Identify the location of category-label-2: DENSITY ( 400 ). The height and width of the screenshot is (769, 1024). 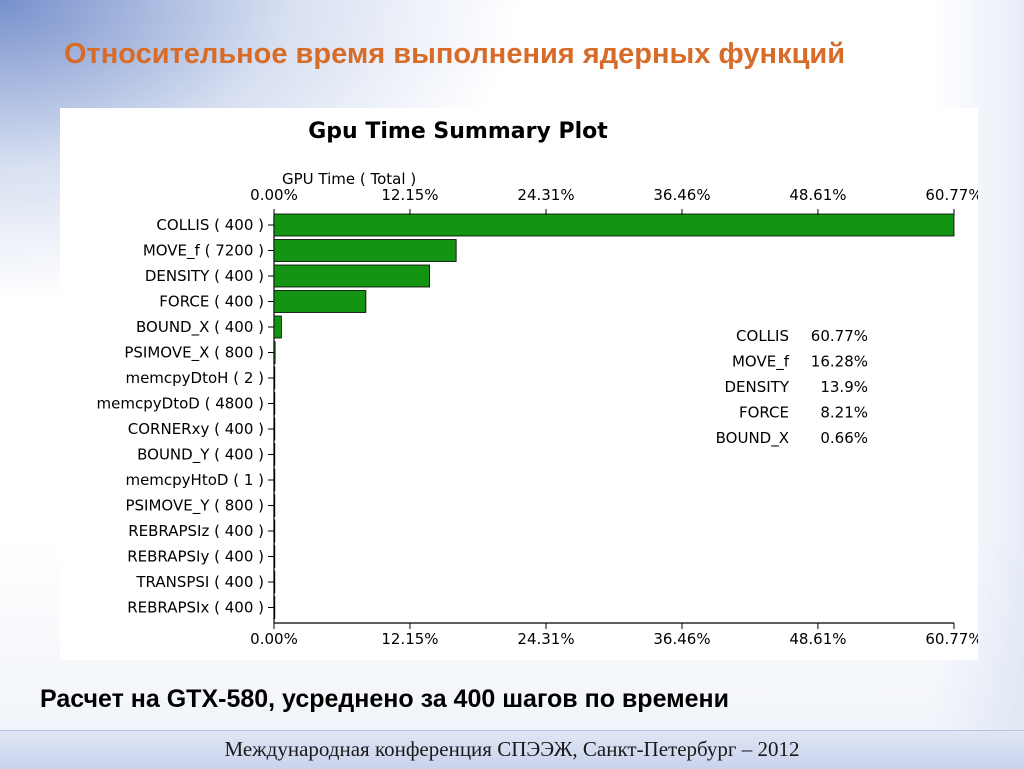
(204, 276).